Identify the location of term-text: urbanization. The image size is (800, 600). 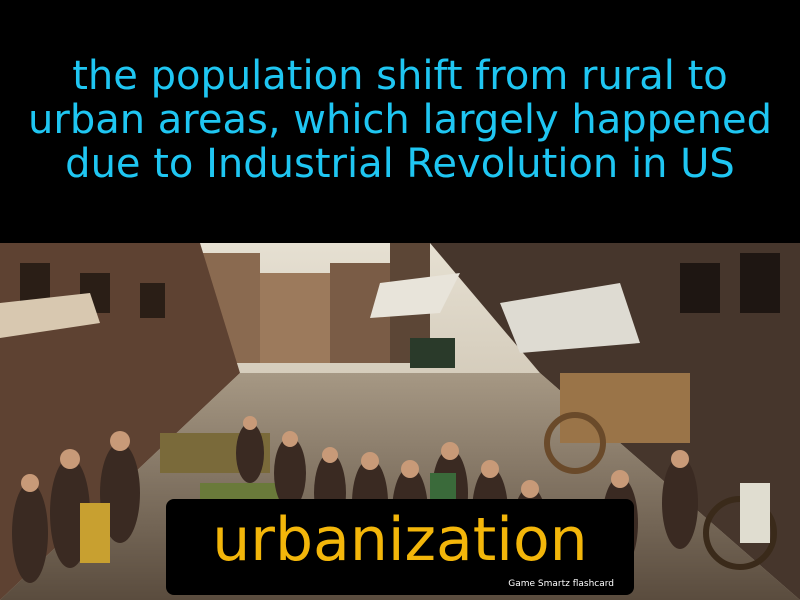
(400, 540).